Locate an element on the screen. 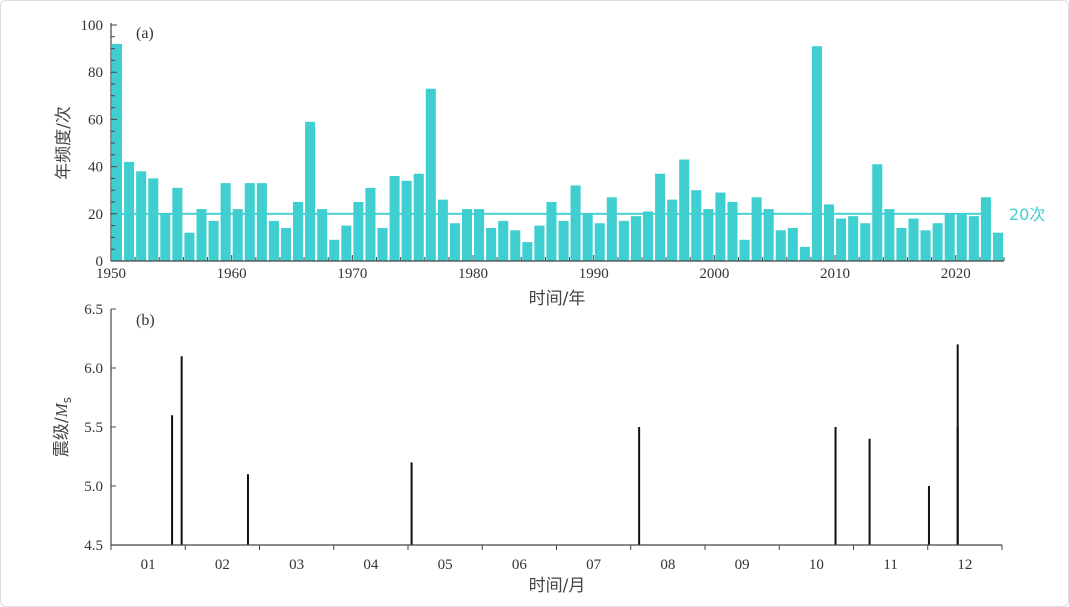  bar-1974 is located at coordinates (406, 220).